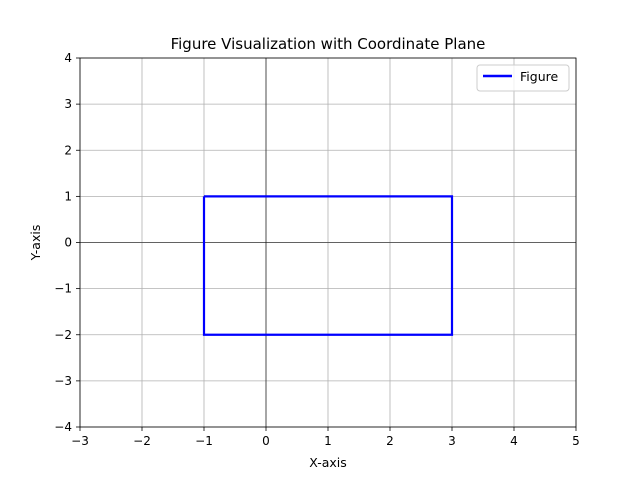  I want to click on x-tick-label: 4, so click(514, 441).